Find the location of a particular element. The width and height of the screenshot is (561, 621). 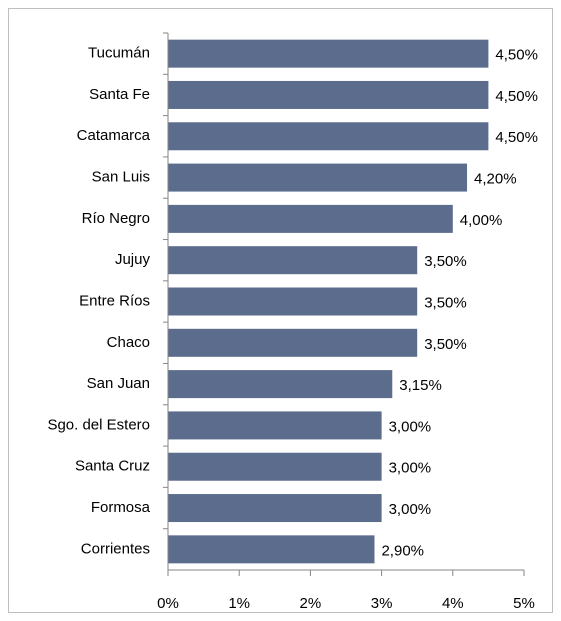

y-tick-label: Corrientes is located at coordinates (115, 548).